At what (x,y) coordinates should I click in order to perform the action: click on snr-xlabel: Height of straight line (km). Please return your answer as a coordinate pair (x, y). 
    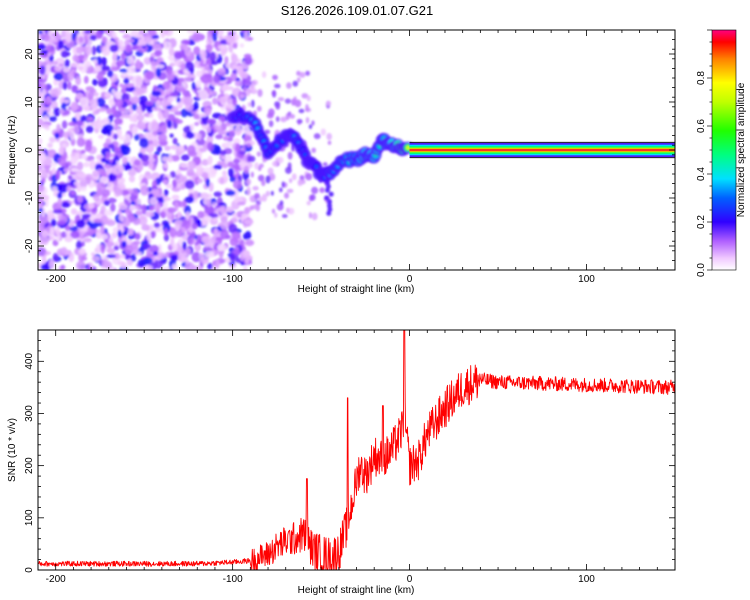
    Looking at the image, I should click on (356, 590).